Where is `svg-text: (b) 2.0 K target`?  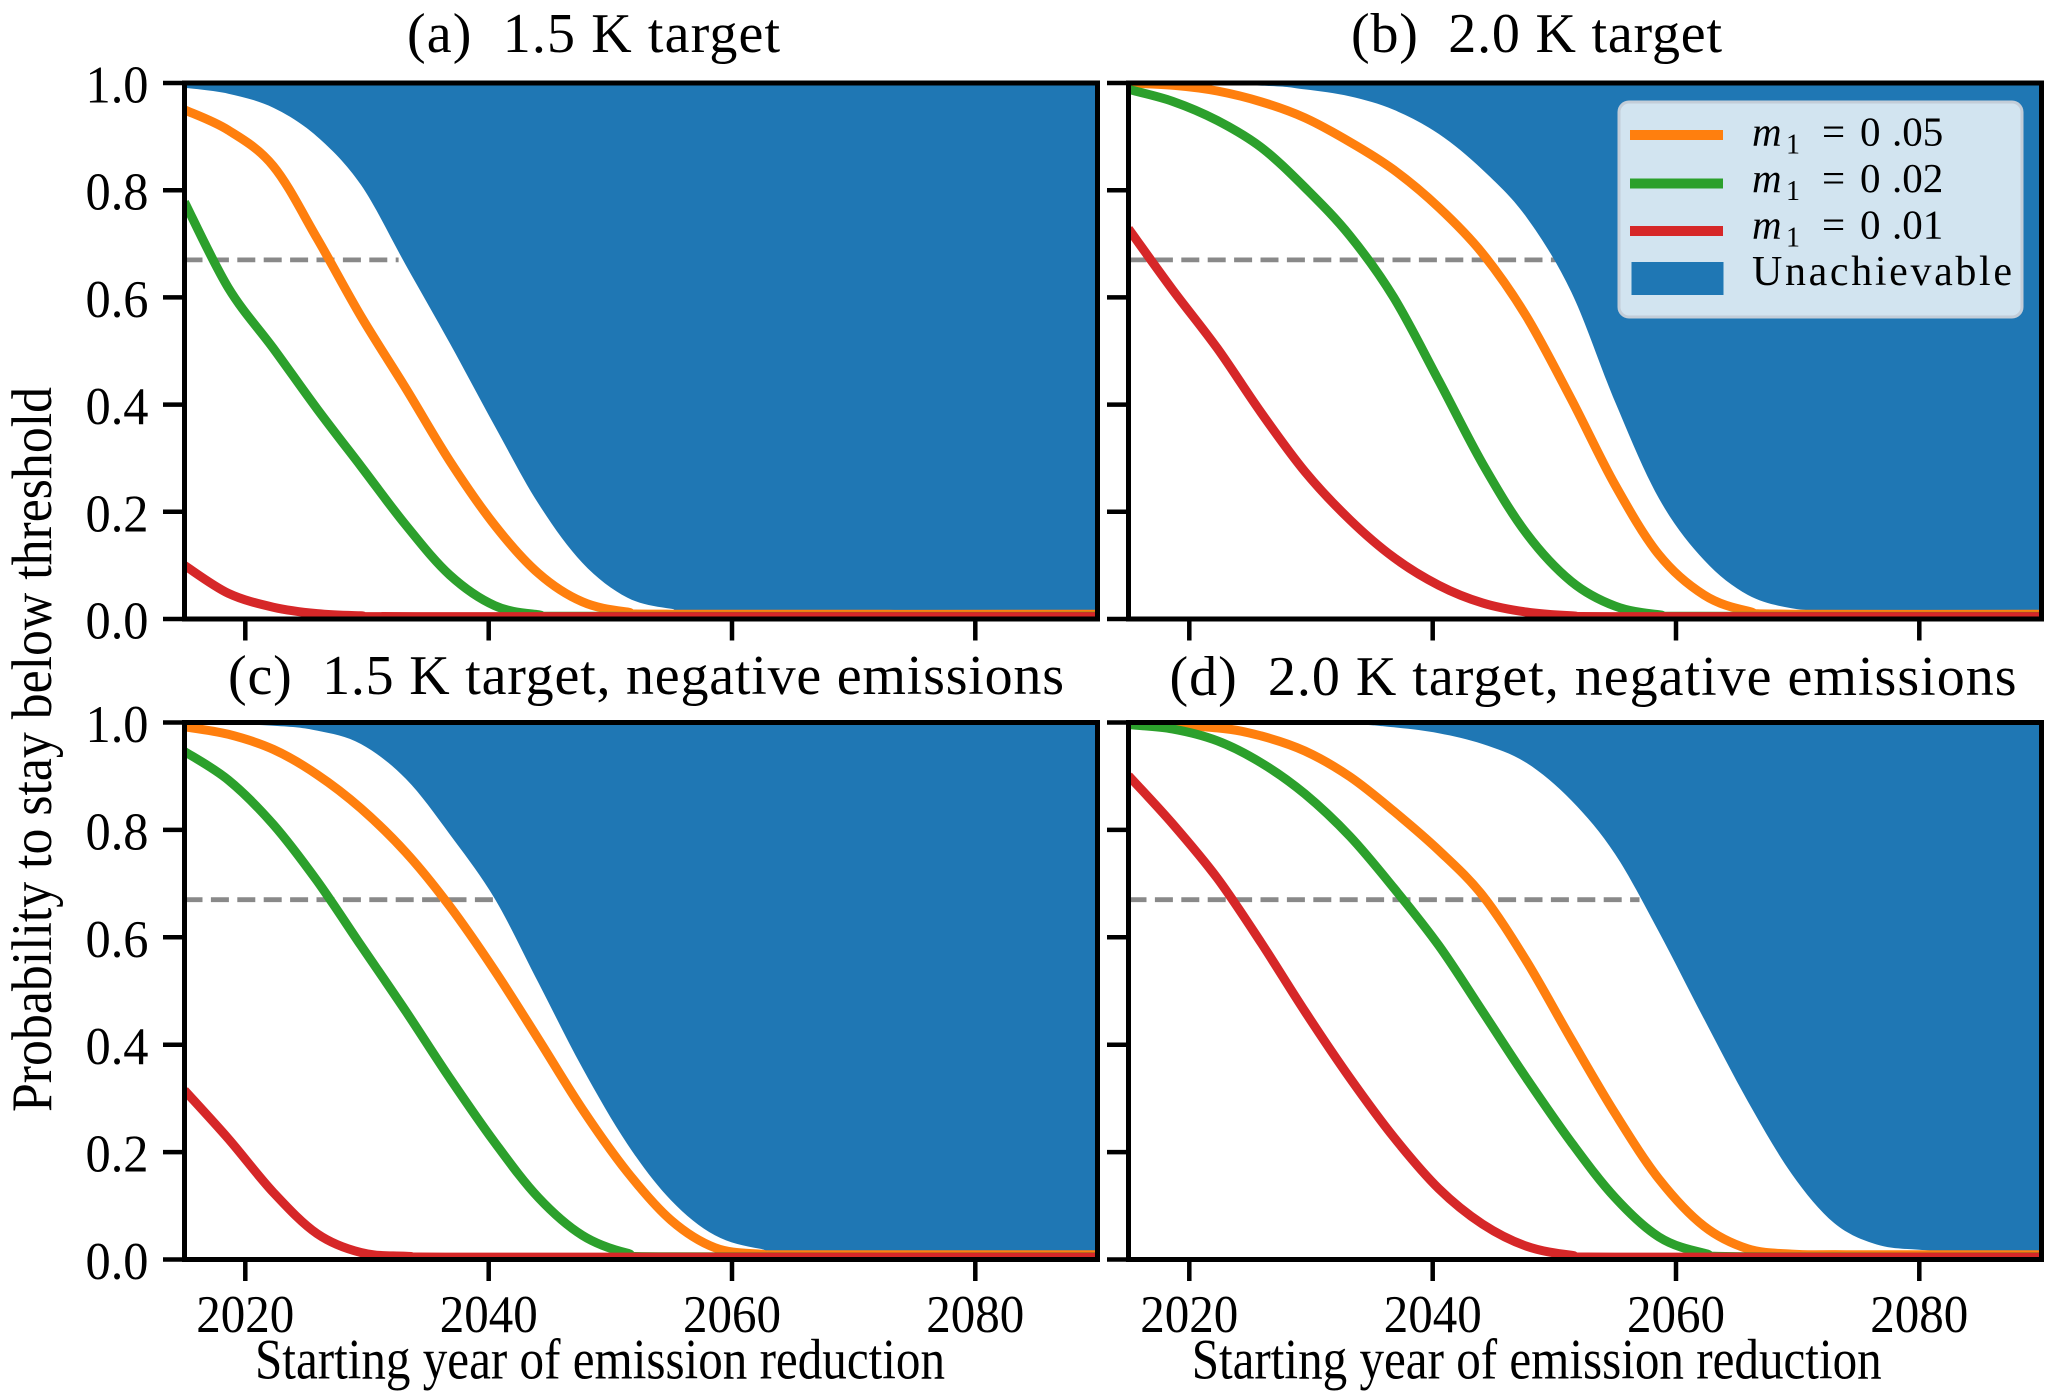
svg-text: (b) 2.0 K target is located at coordinates (1536, 34).